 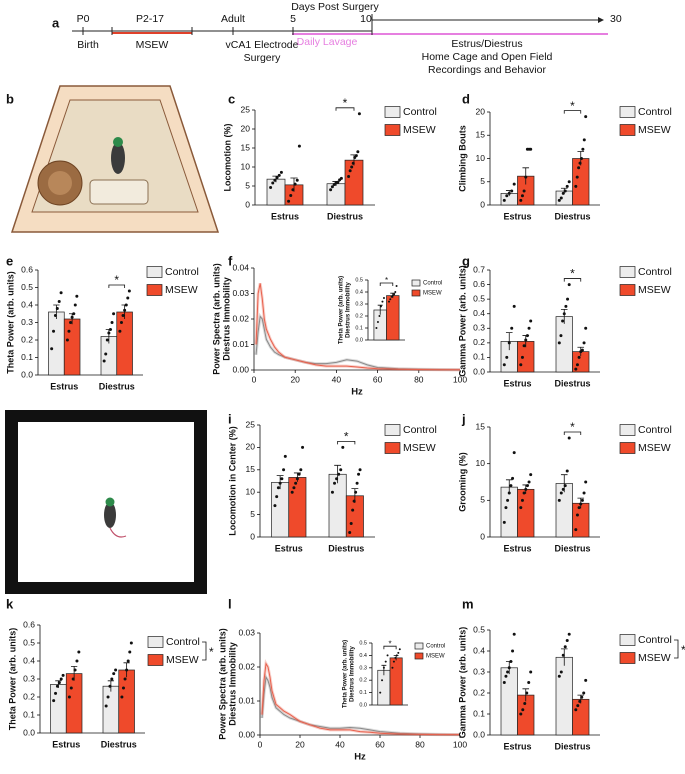 What do you see at coordinates (246, 632) in the screenshot?
I see `y-tick-label: 0.03` at bounding box center [246, 632].